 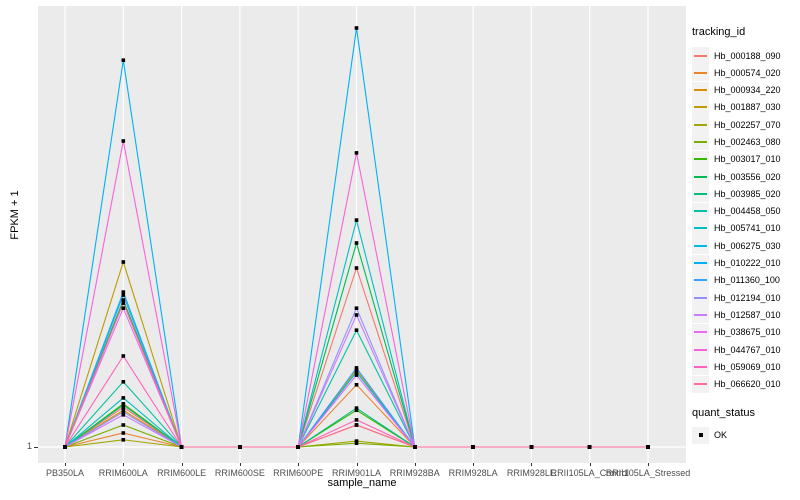 I want to click on legend-item: Hb_038675_010, so click(x=745, y=332).